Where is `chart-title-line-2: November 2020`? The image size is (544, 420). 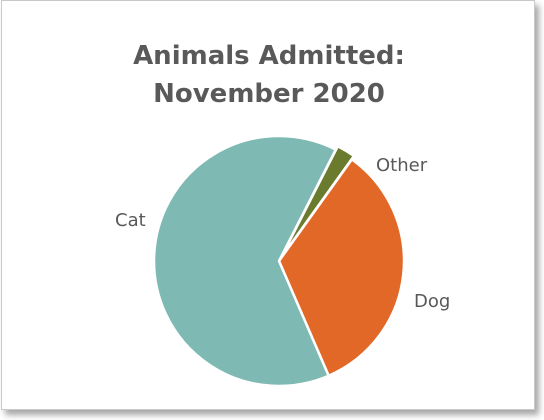 chart-title-line-2: November 2020 is located at coordinates (269, 94).